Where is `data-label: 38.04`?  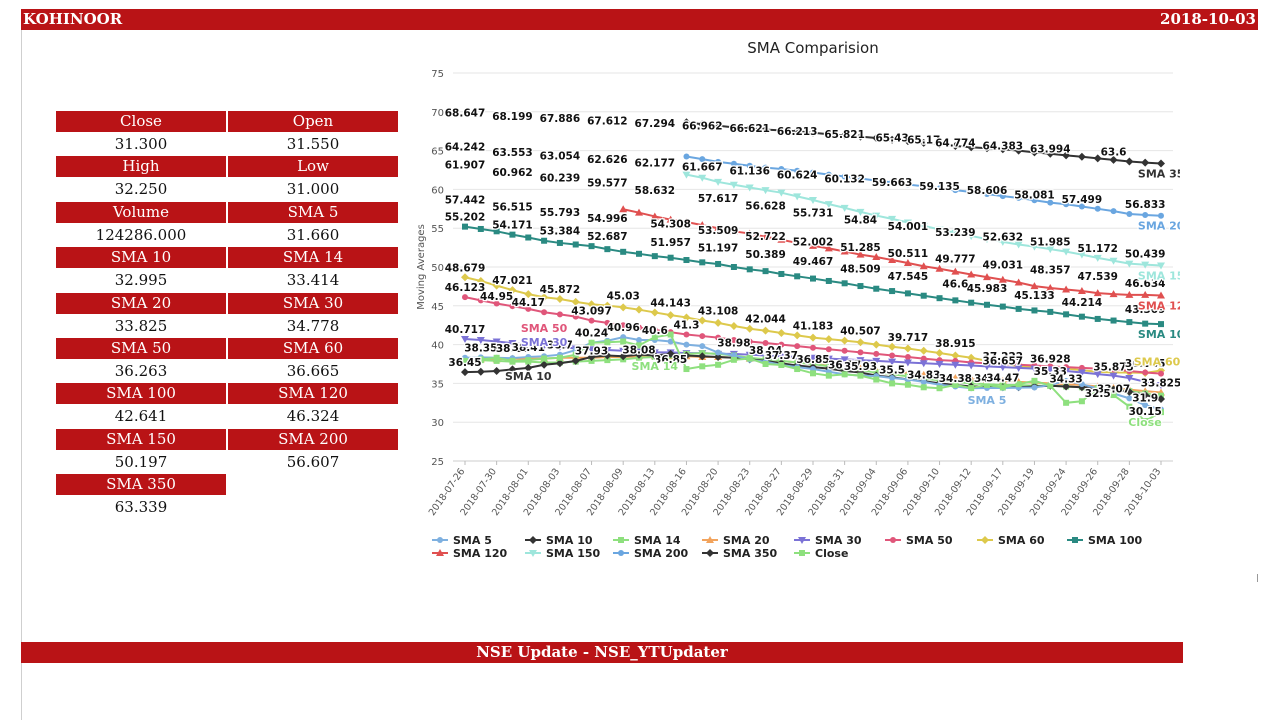 data-label: 38.04 is located at coordinates (765, 351).